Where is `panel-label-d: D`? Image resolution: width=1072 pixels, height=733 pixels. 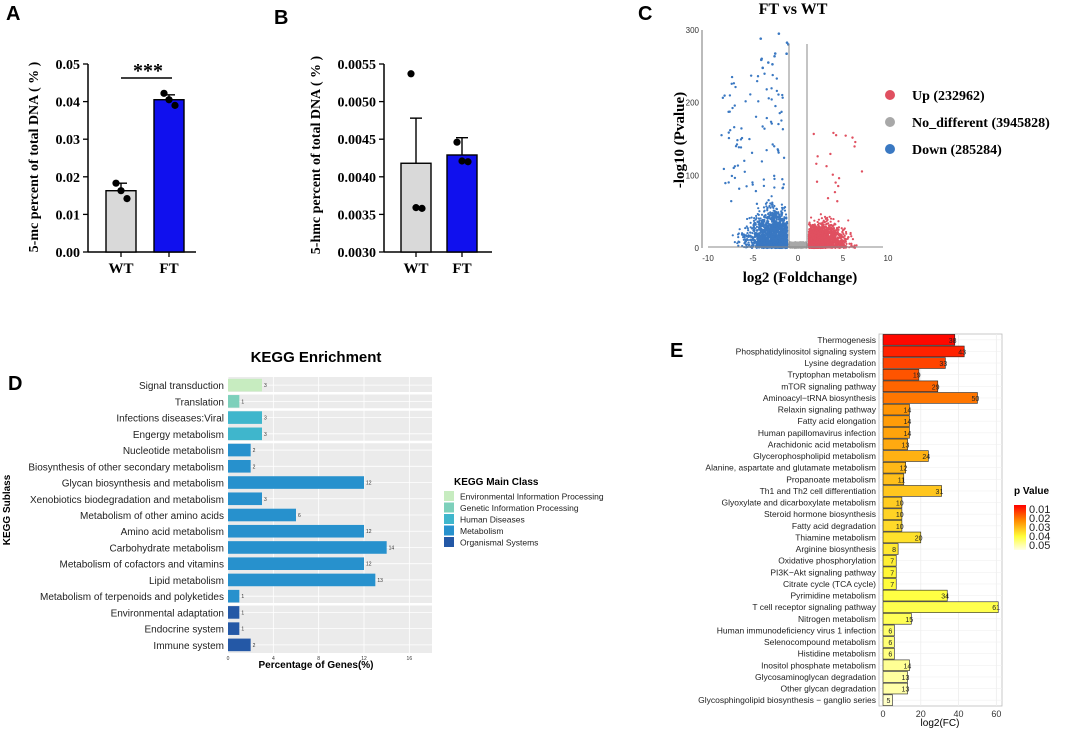
panel-label-d: D is located at coordinates (15, 384).